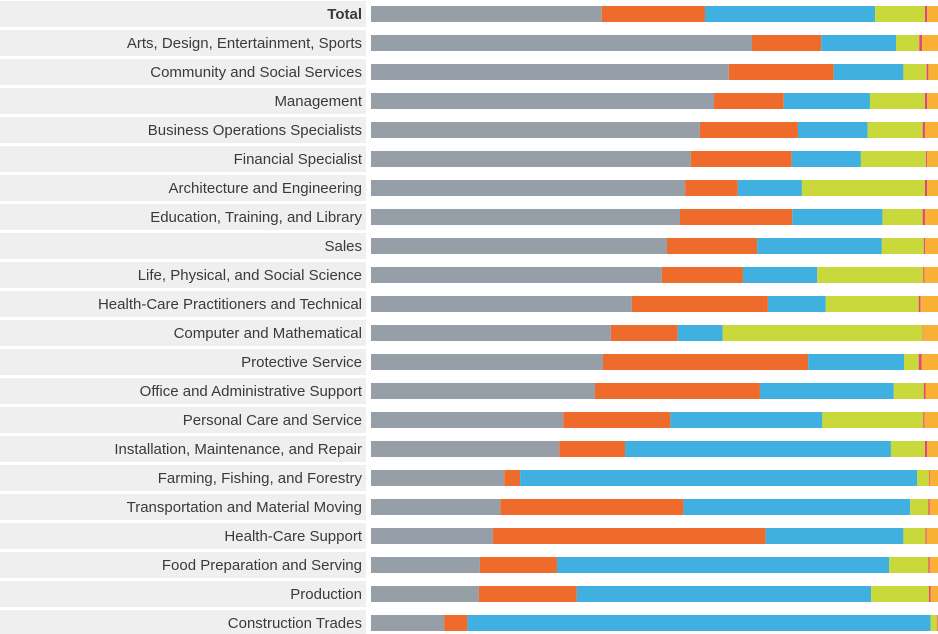 The height and width of the screenshot is (634, 938). I want to click on category-label: Farming, Fishing, and Forestry, so click(260, 478).